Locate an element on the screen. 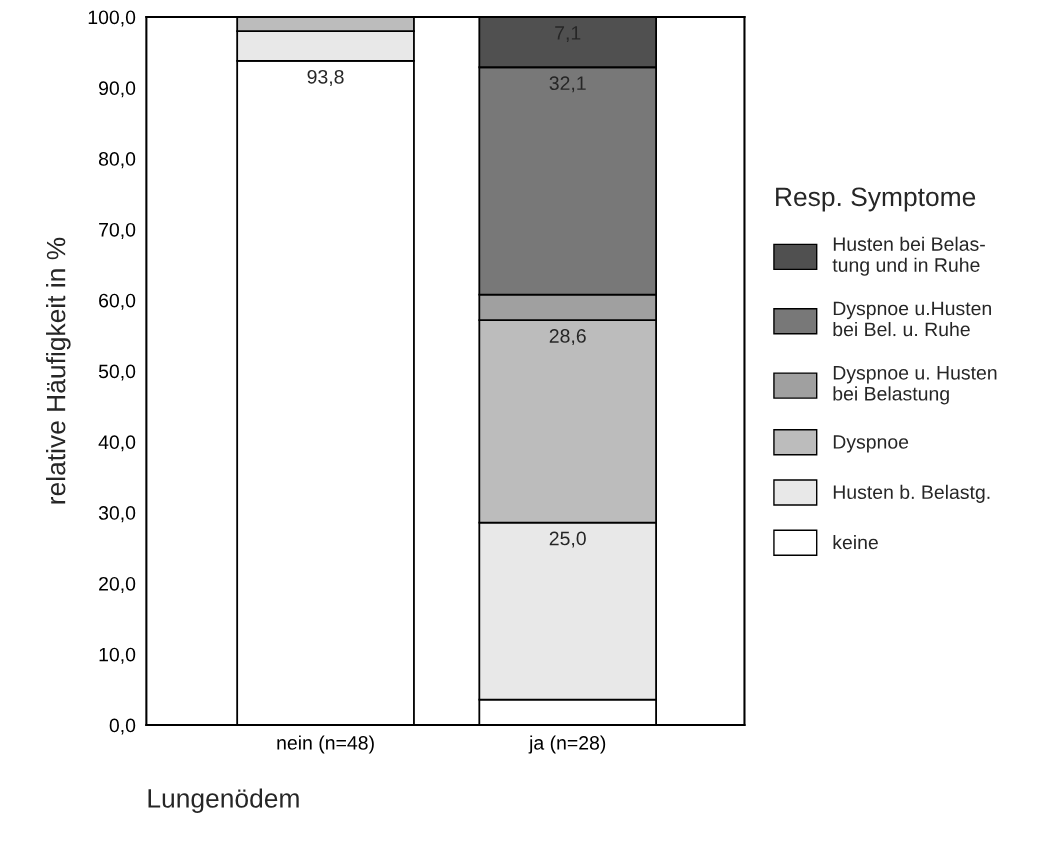 Image resolution: width=1053 pixels, height=850 pixels. data-label: 93,8 is located at coordinates (325, 77).